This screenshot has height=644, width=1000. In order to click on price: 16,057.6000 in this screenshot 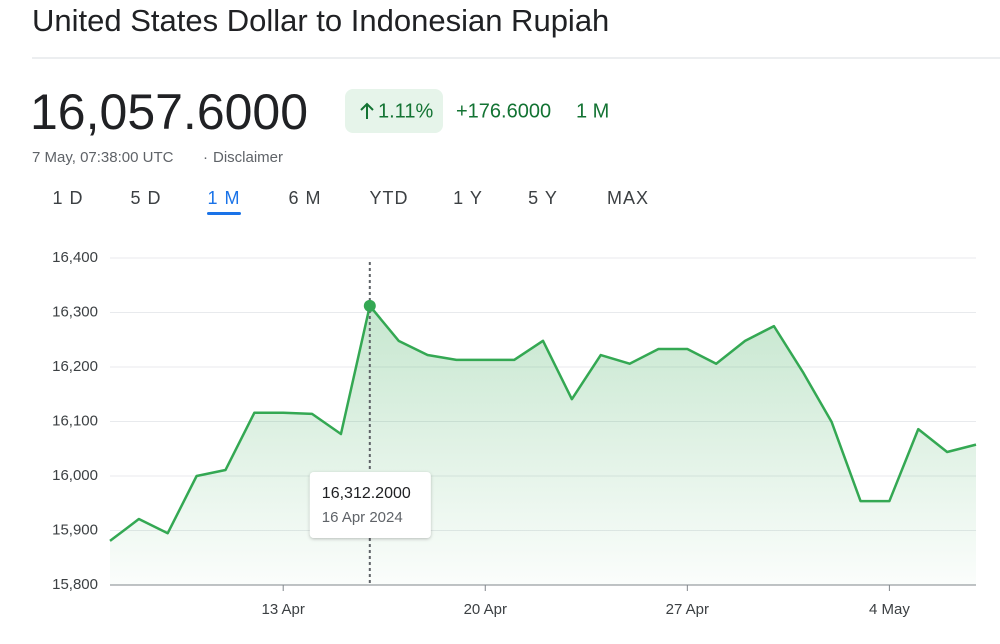, I will do `click(169, 112)`.